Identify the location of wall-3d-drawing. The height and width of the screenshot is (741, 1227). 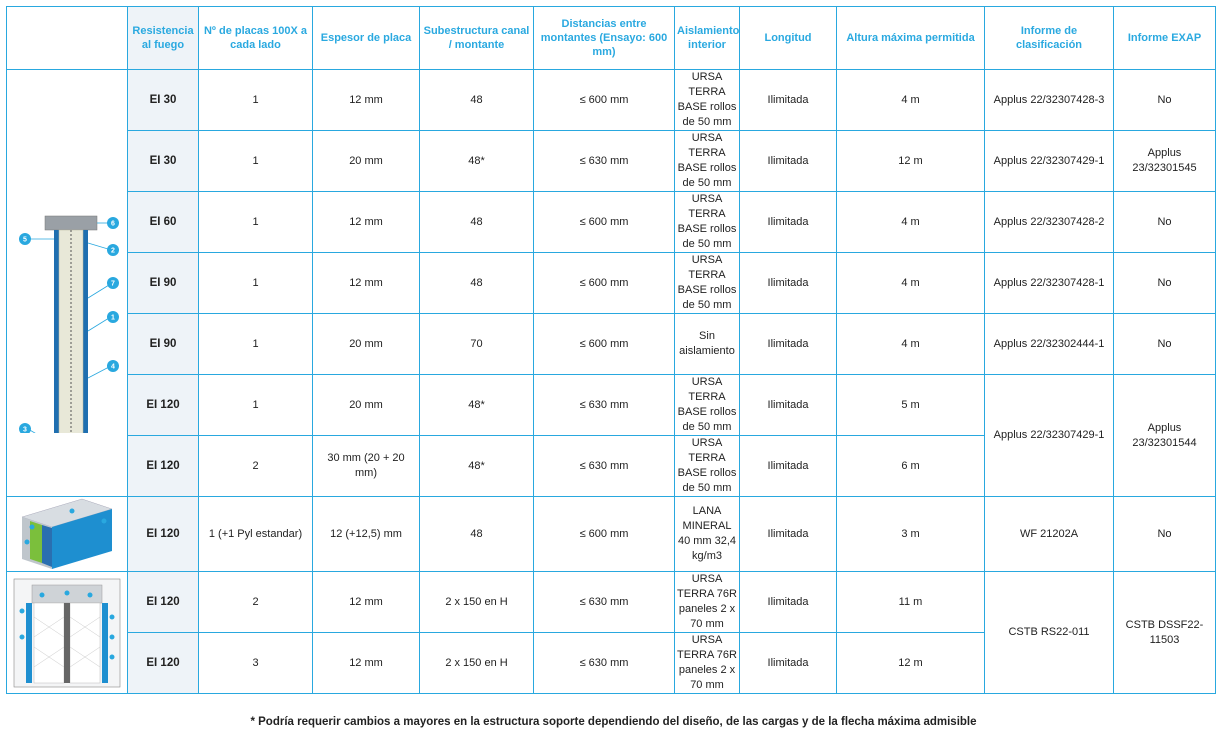
(67, 533).